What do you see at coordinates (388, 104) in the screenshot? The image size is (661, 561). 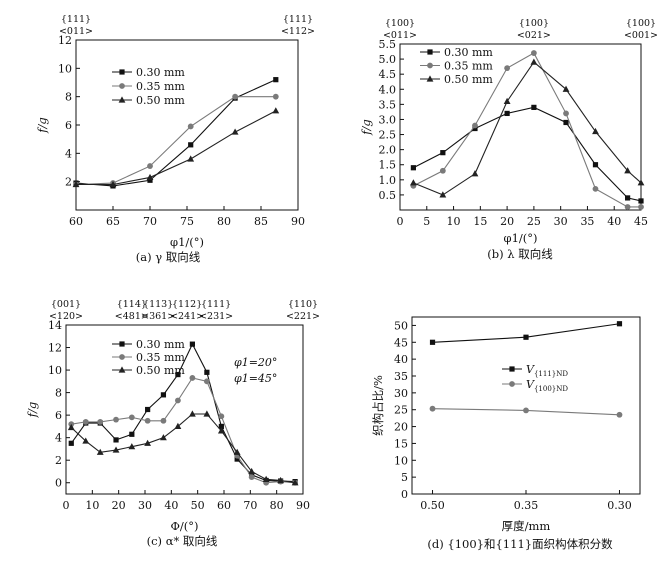 I see `y-tick-label: 3.5` at bounding box center [388, 104].